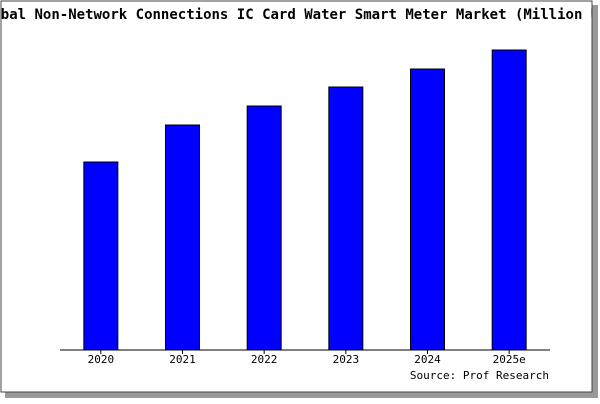  I want to click on x-tick-label: 2021, so click(182, 359).